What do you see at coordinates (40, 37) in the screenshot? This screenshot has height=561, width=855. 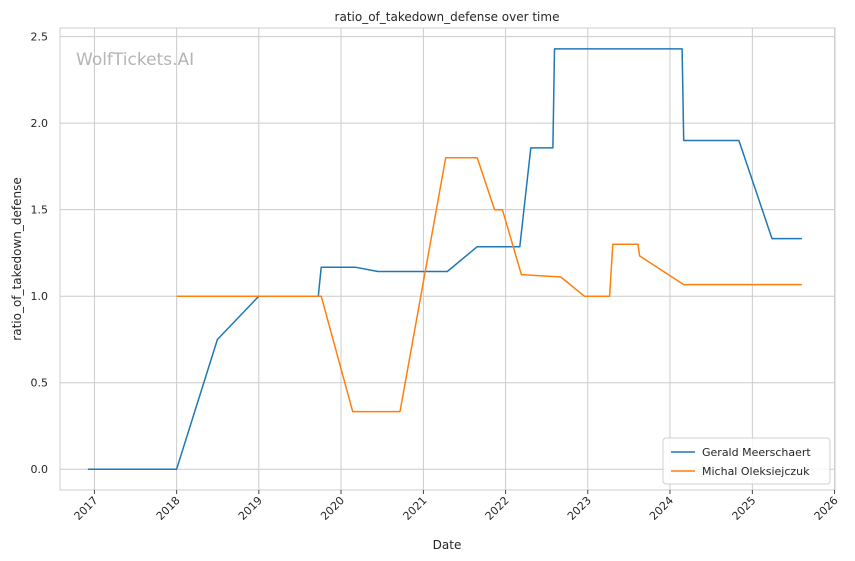 I see `y-tick-label-2.5: 2.5` at bounding box center [40, 37].